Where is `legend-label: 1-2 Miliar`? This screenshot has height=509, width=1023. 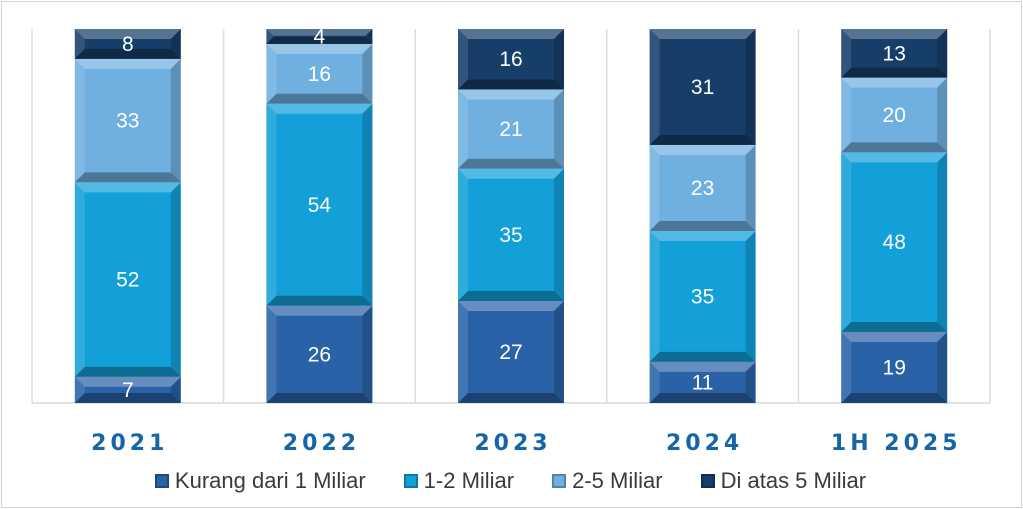
legend-label: 1-2 Miliar is located at coordinates (469, 480).